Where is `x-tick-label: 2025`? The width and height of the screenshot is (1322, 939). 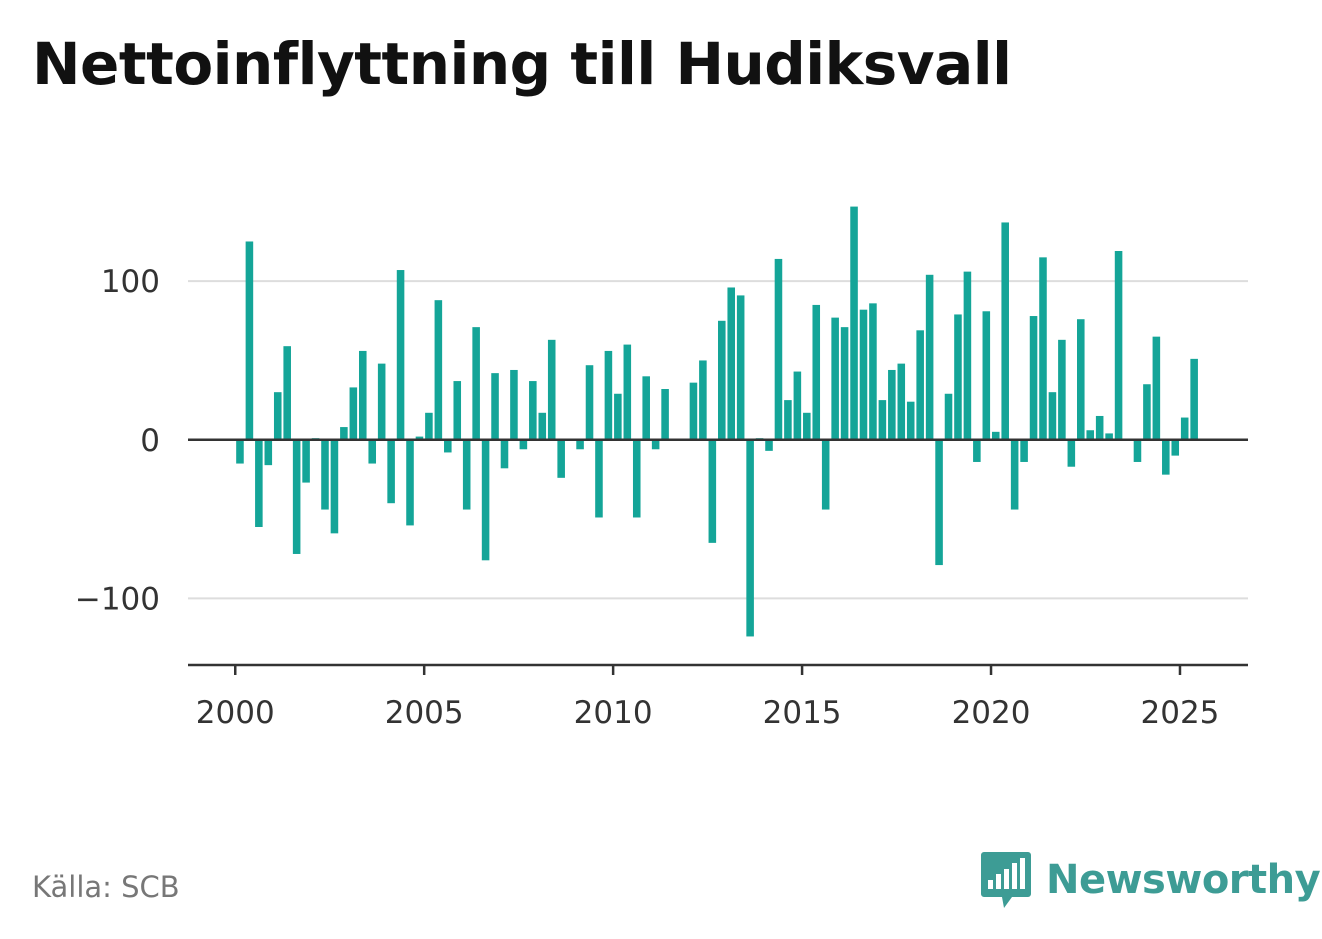
x-tick-label: 2025 is located at coordinates (1180, 713).